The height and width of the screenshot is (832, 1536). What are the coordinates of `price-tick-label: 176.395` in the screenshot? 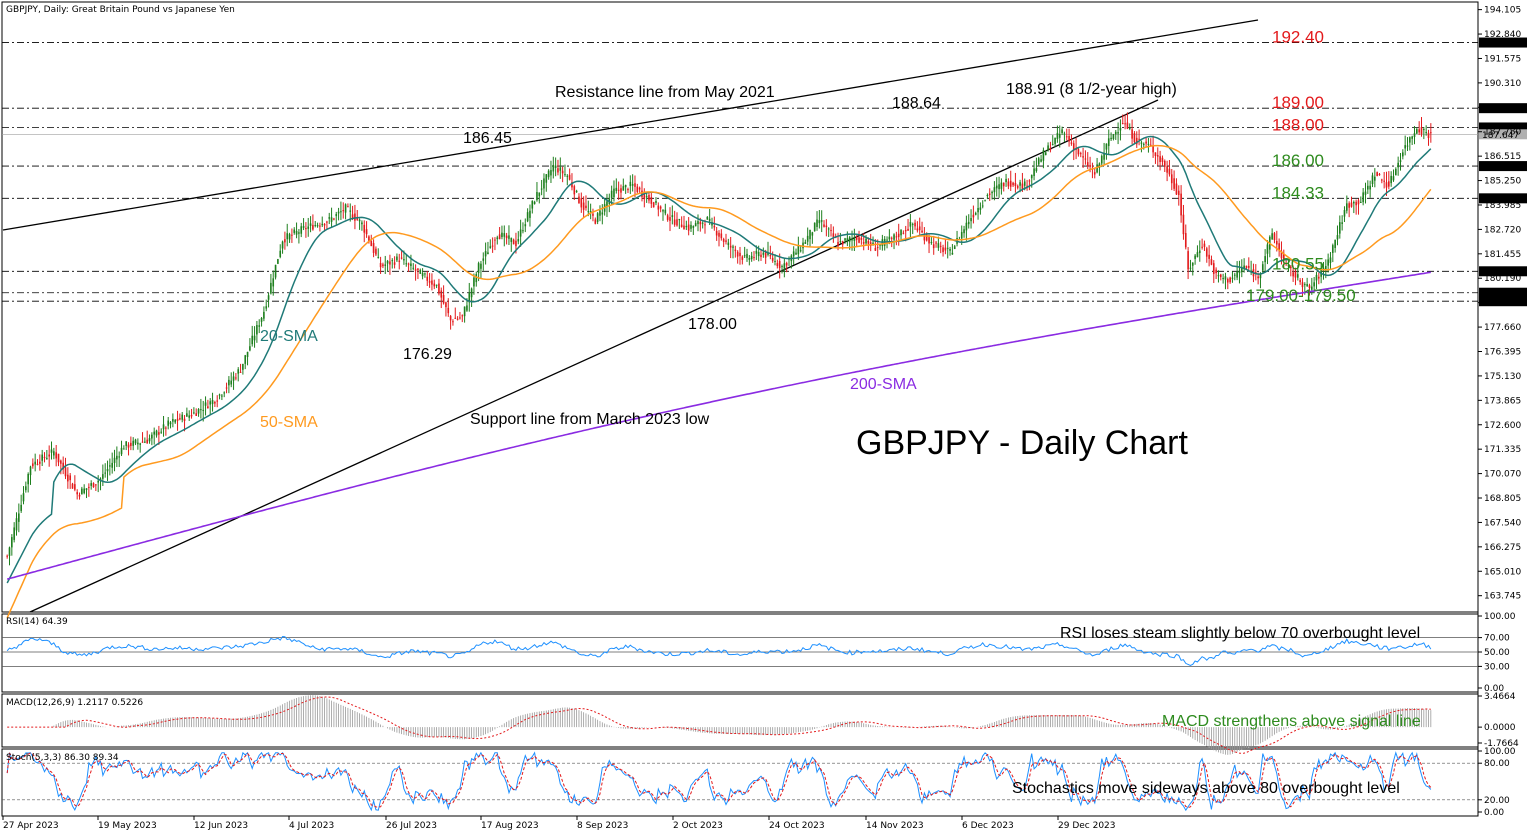 It's located at (1502, 352).